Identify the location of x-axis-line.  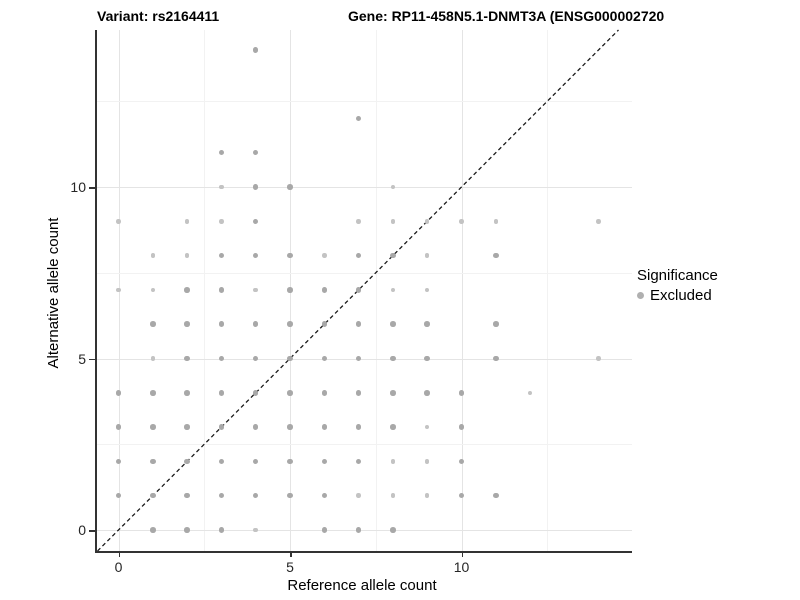
(363, 552).